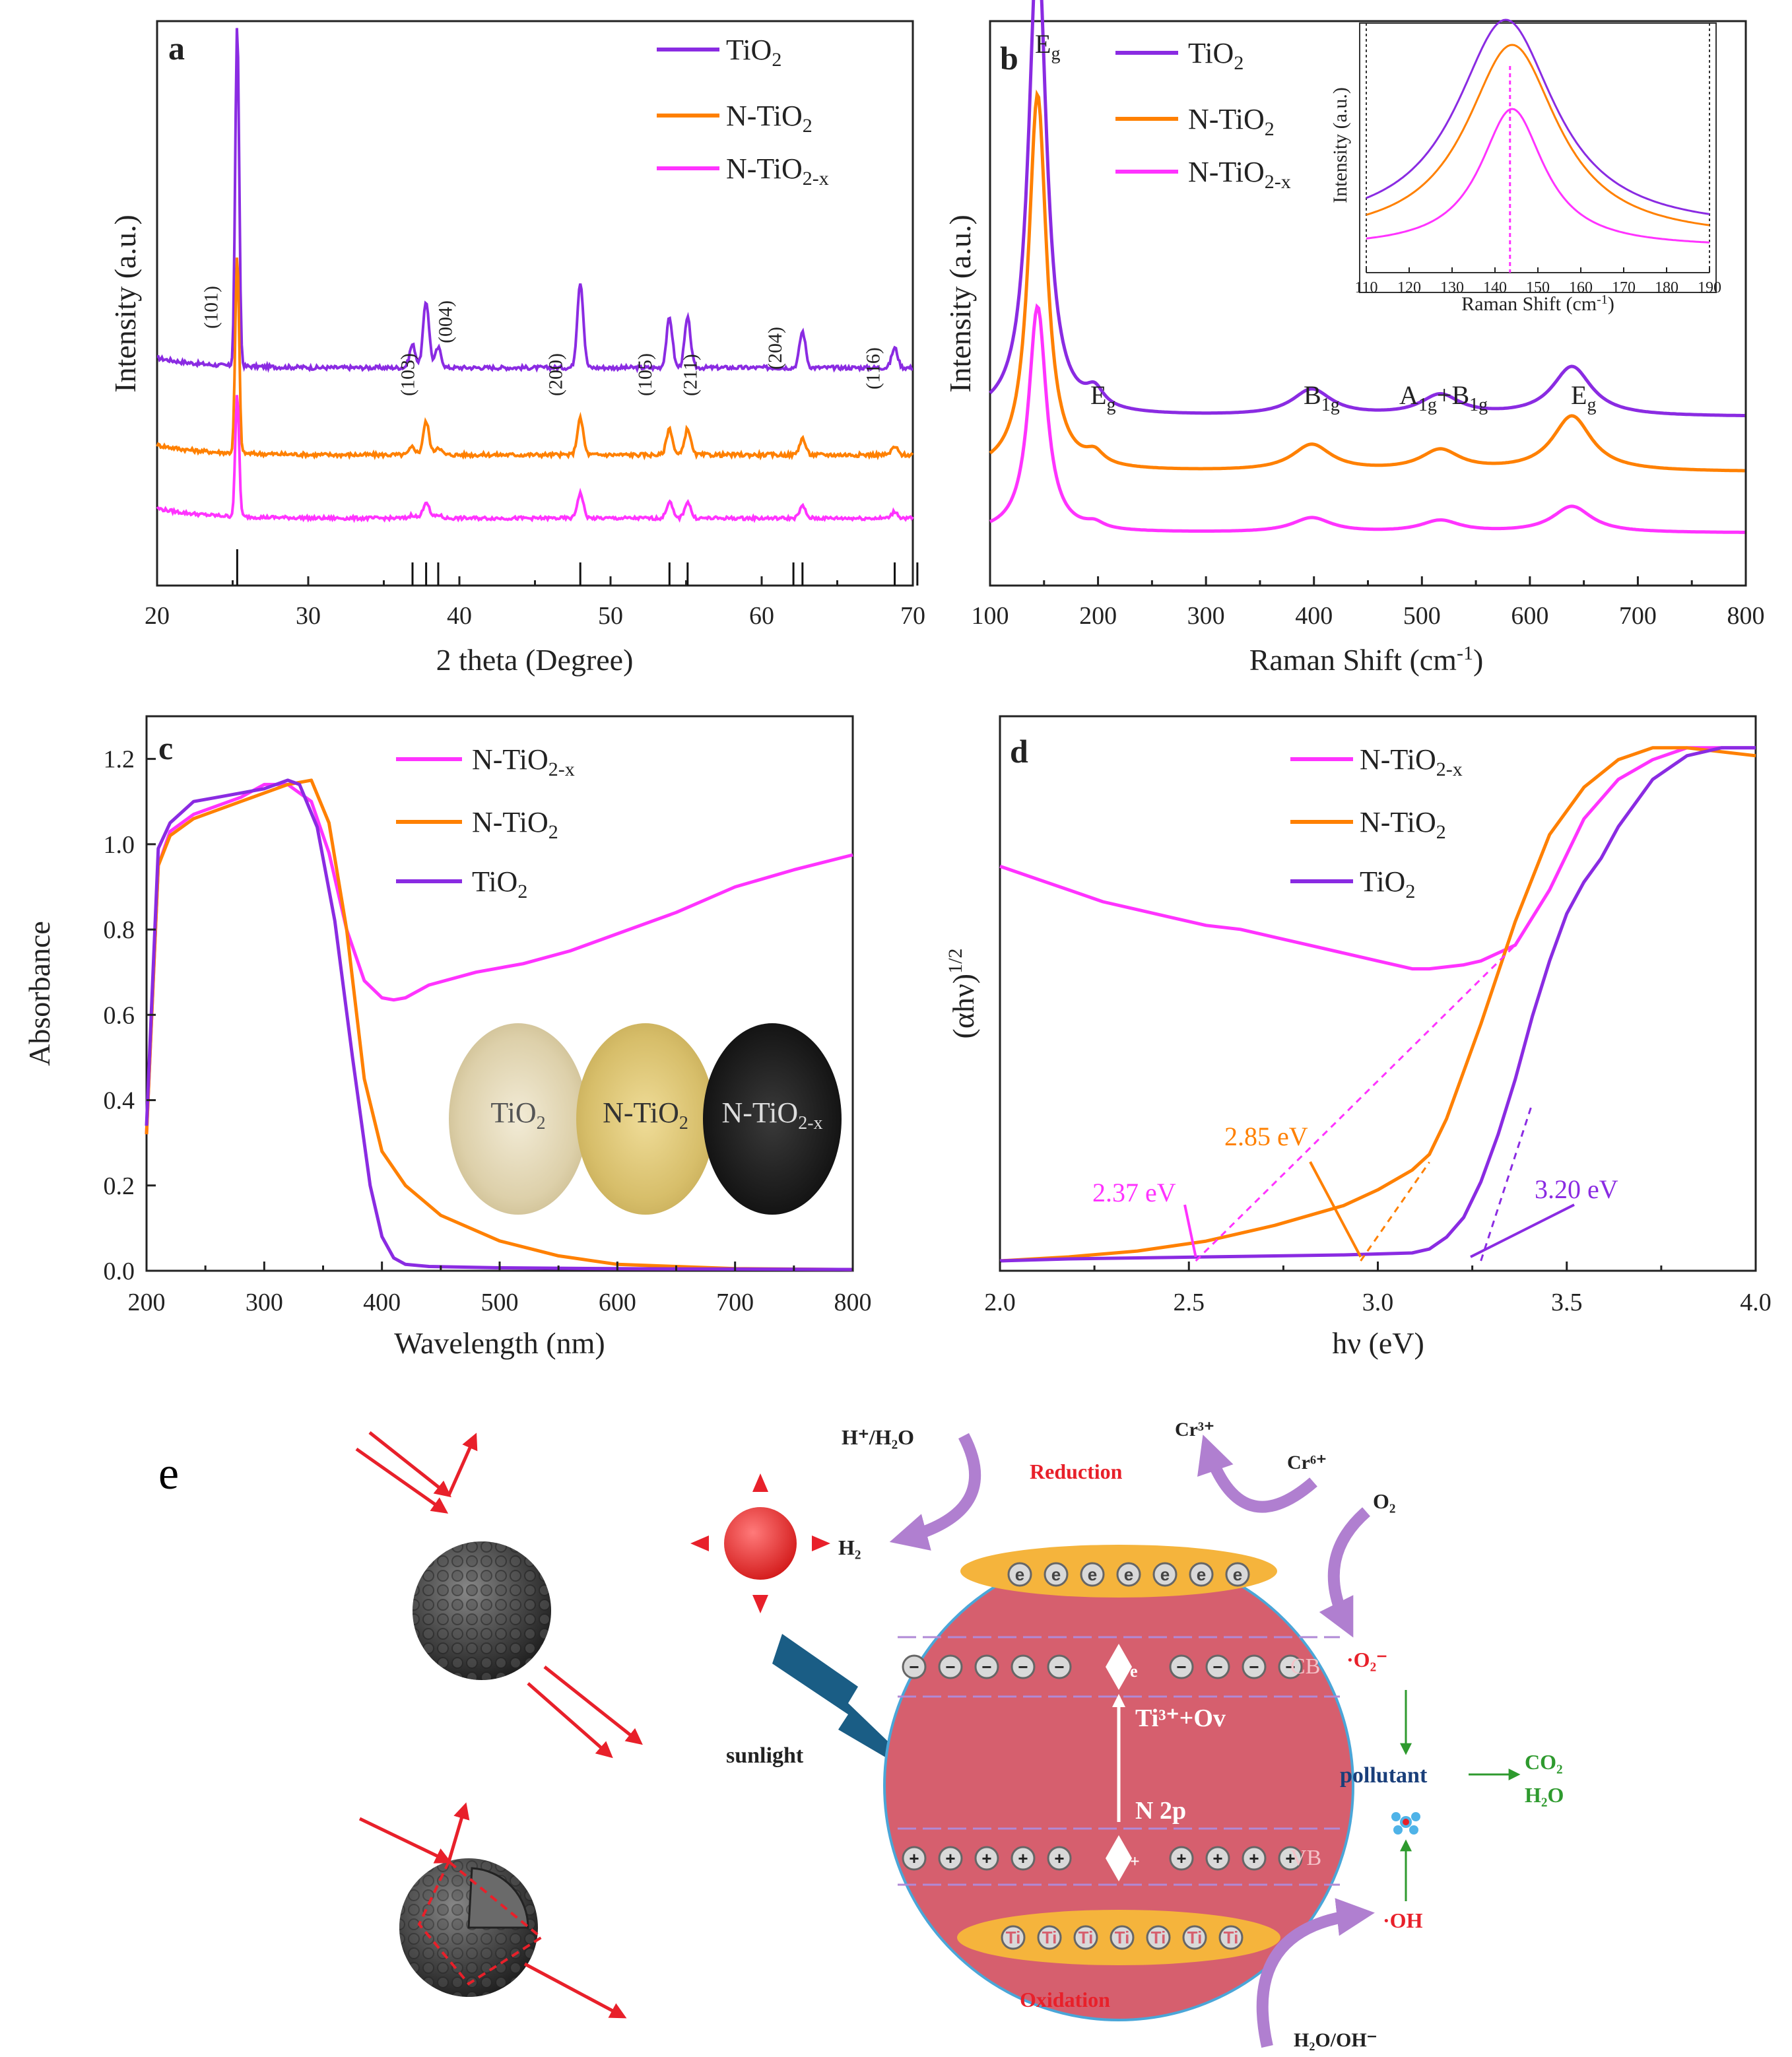  Describe the element at coordinates (691, 375) in the screenshot. I see `peak-label: (211)` at that location.